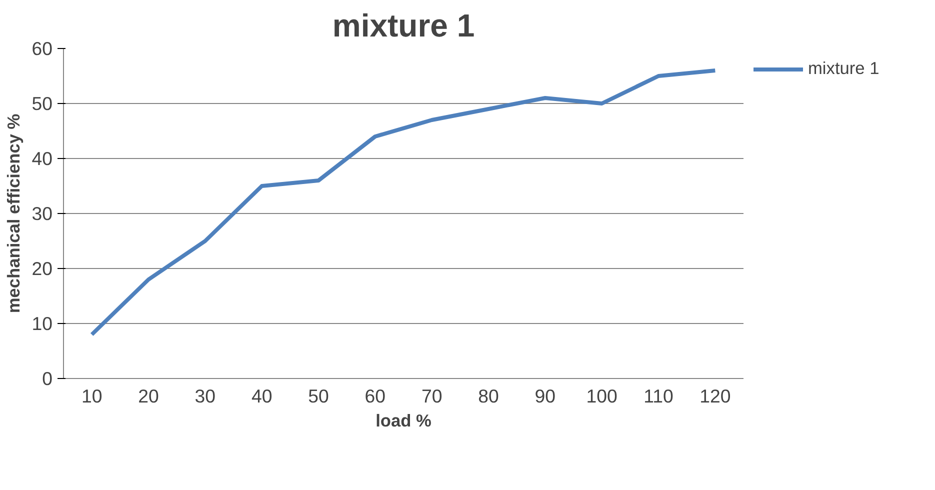  I want to click on x-tick-label: 110, so click(659, 396).